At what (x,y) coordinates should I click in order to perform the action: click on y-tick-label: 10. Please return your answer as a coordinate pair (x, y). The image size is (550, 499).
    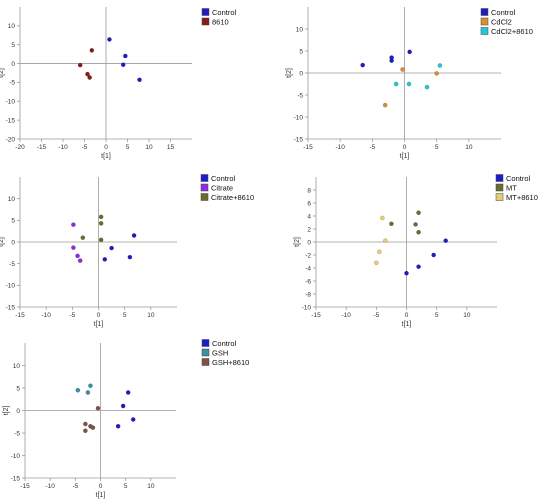
    Looking at the image, I should click on (300, 29).